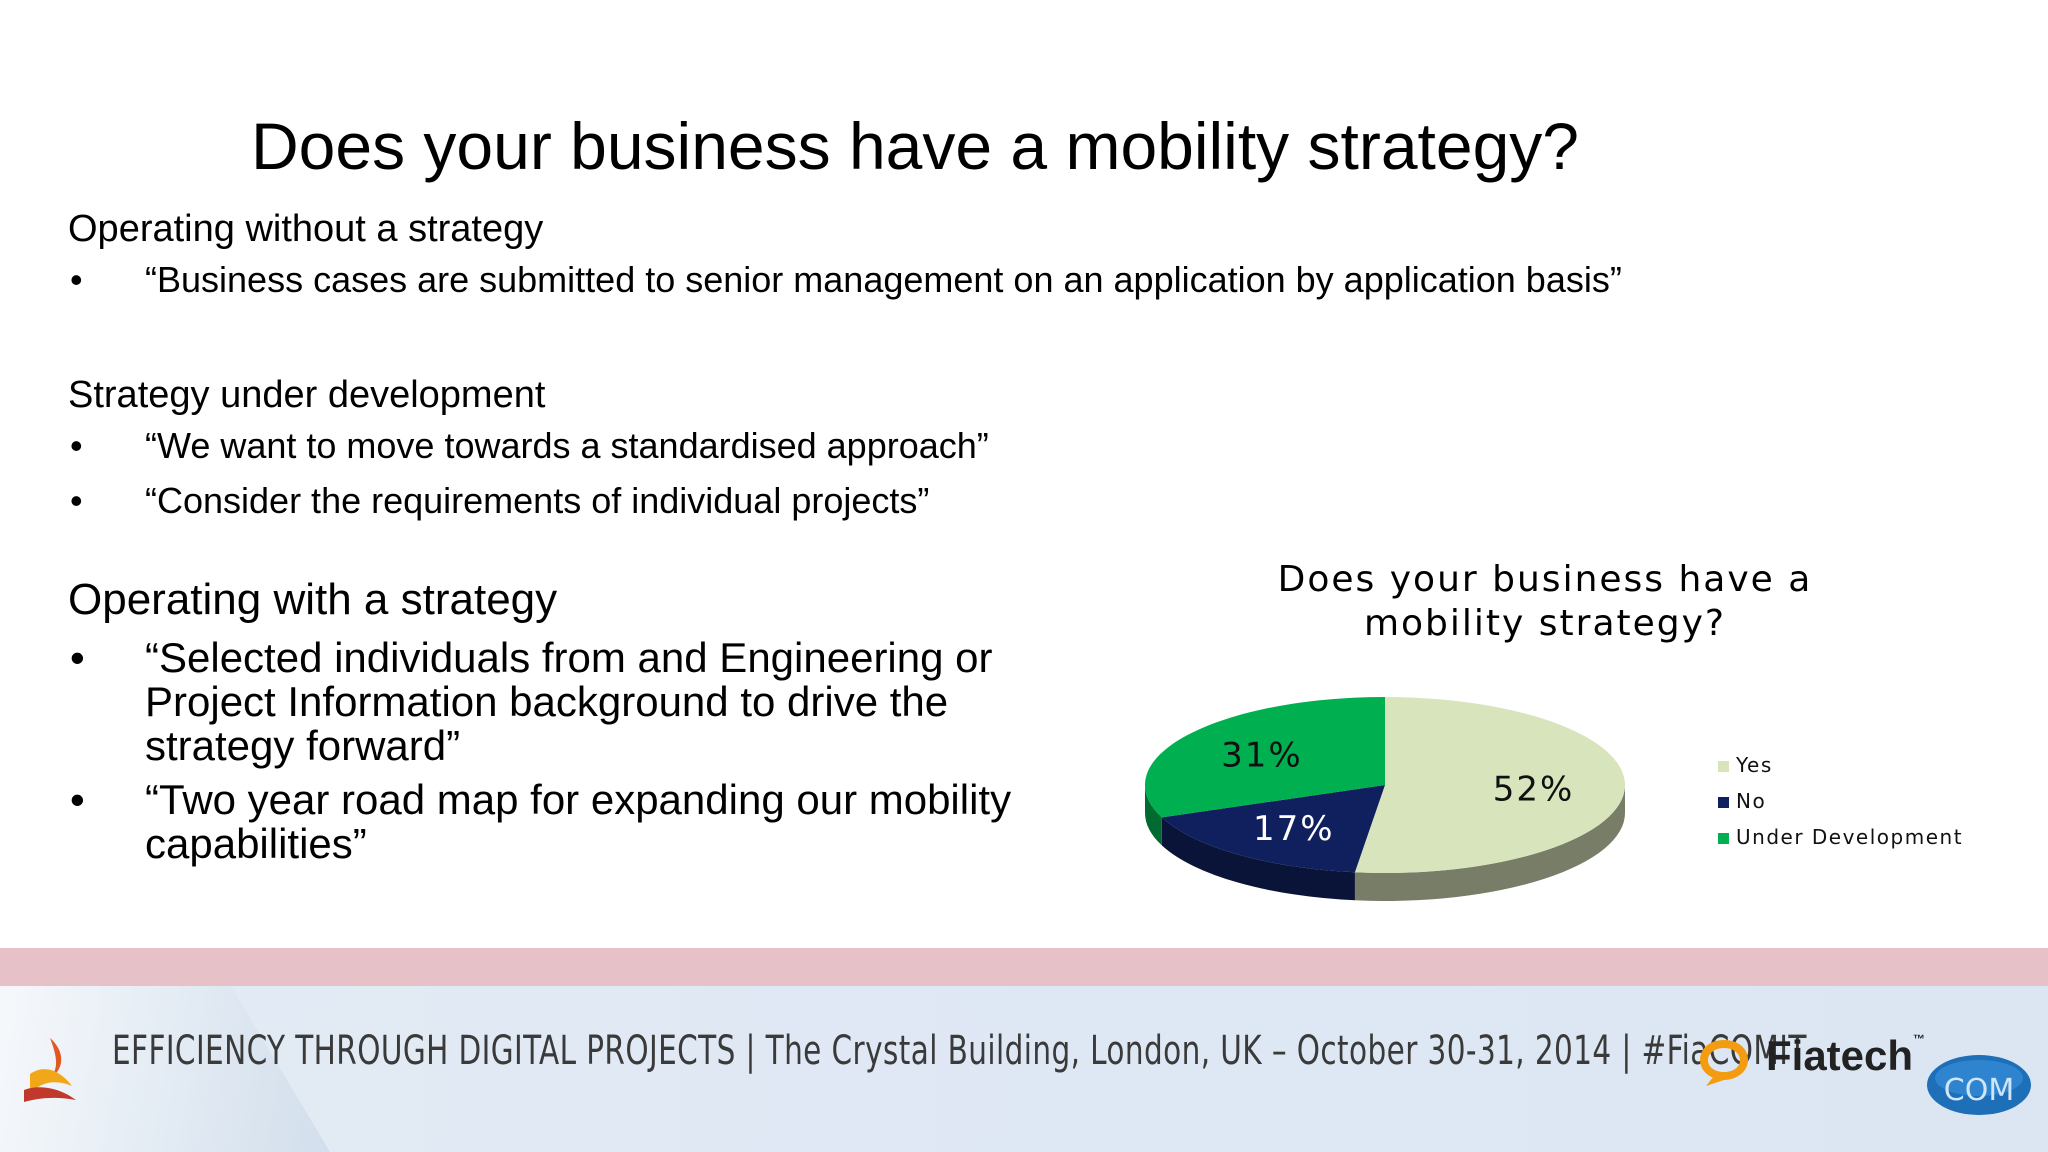 The width and height of the screenshot is (2048, 1152). What do you see at coordinates (1258, 859) in the screenshot?
I see `pie-side-no` at bounding box center [1258, 859].